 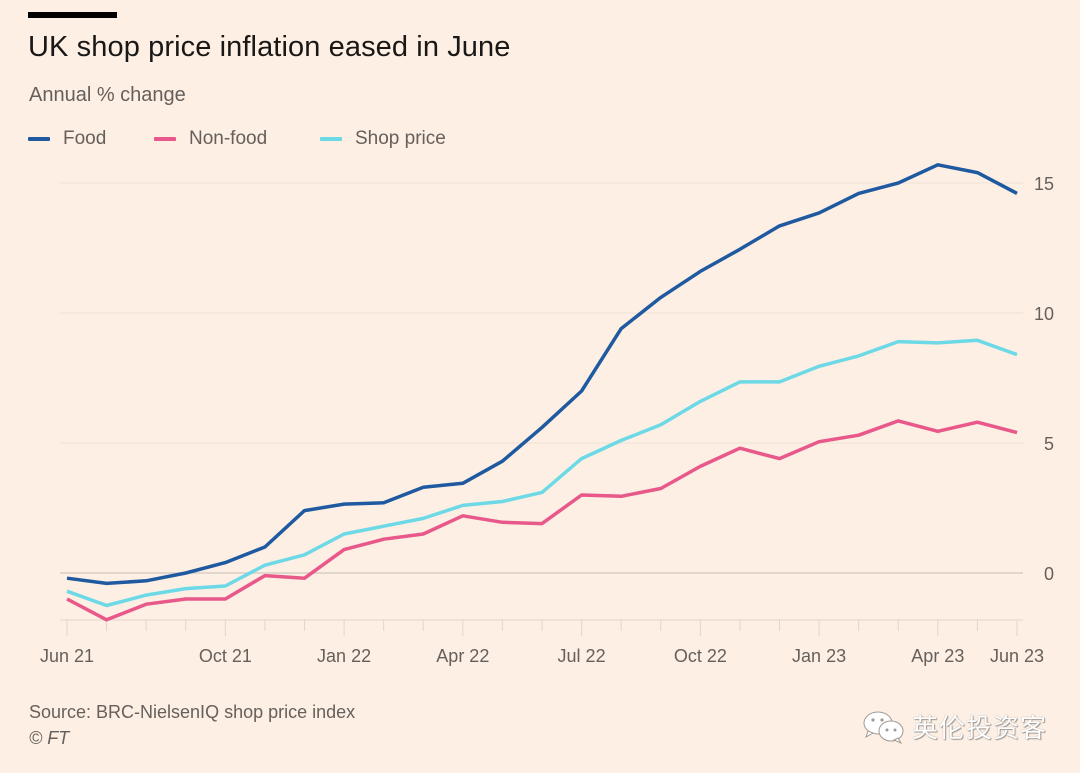 What do you see at coordinates (72, 15) in the screenshot?
I see `ft-header-rule` at bounding box center [72, 15].